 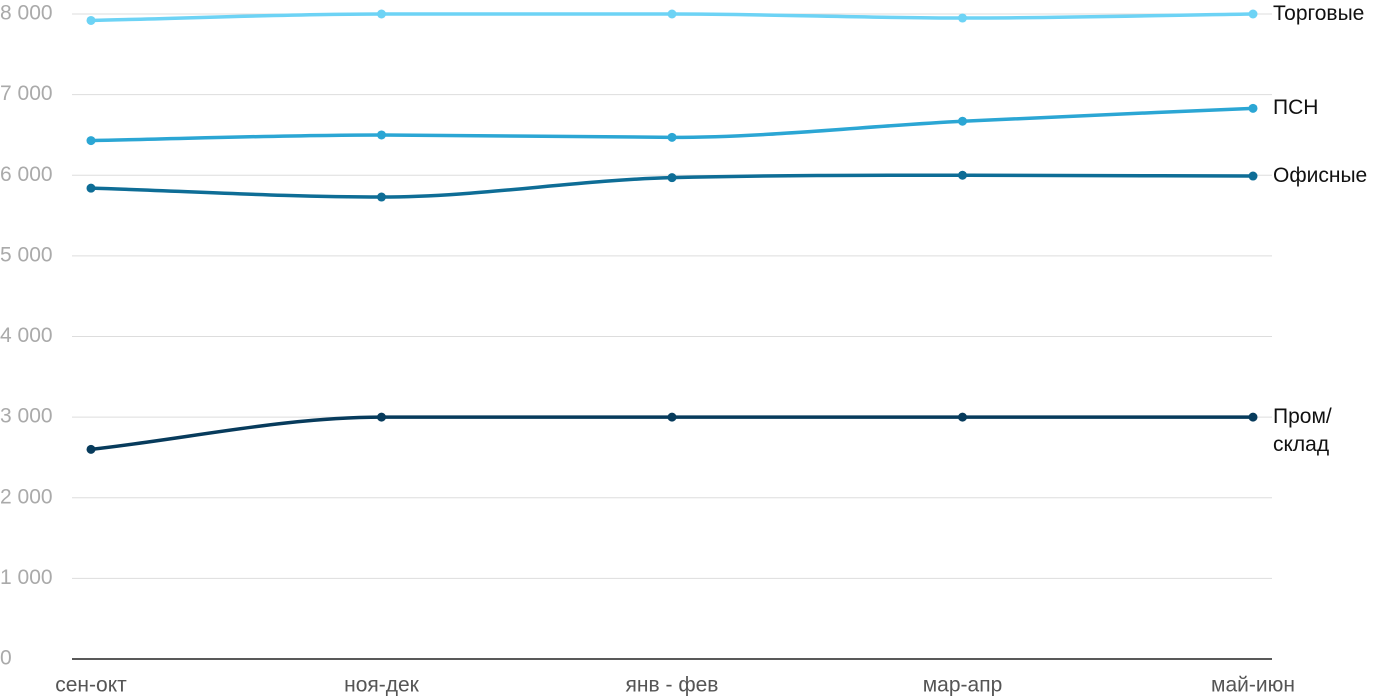 I want to click on x-tick-label: сен-окт, so click(x=91, y=685).